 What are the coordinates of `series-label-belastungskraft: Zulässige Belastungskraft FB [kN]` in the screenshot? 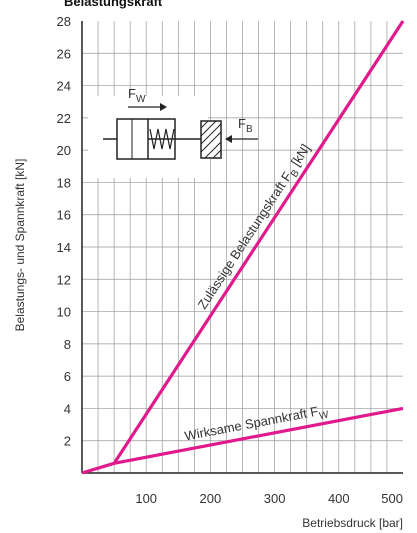 It's located at (256, 227).